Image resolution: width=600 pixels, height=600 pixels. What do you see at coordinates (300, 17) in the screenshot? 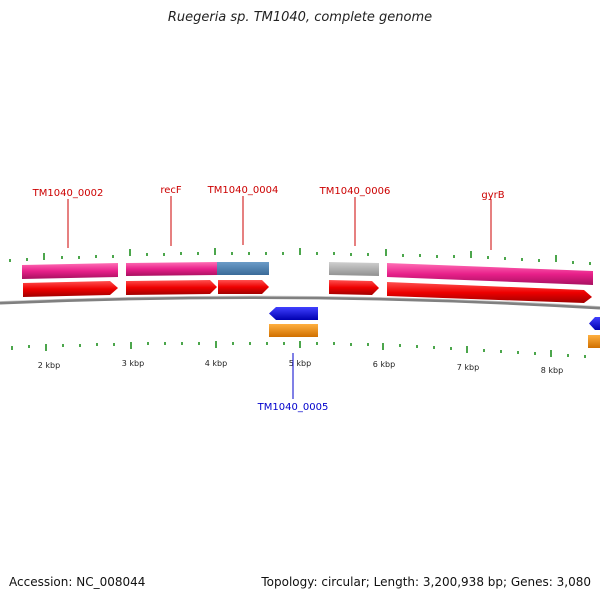
I see `map-title: Ruegeria sp. TM1040, complete genome` at bounding box center [300, 17].